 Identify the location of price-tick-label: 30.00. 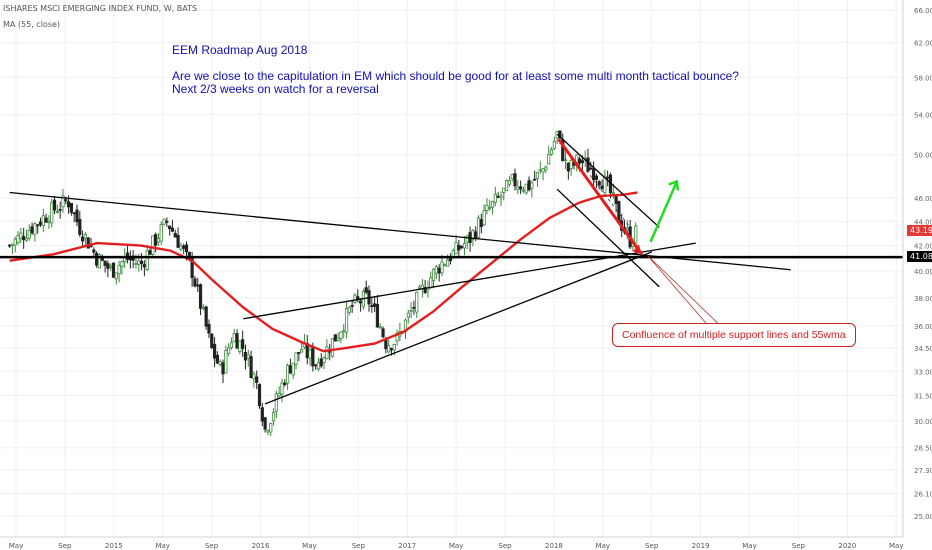
(923, 422).